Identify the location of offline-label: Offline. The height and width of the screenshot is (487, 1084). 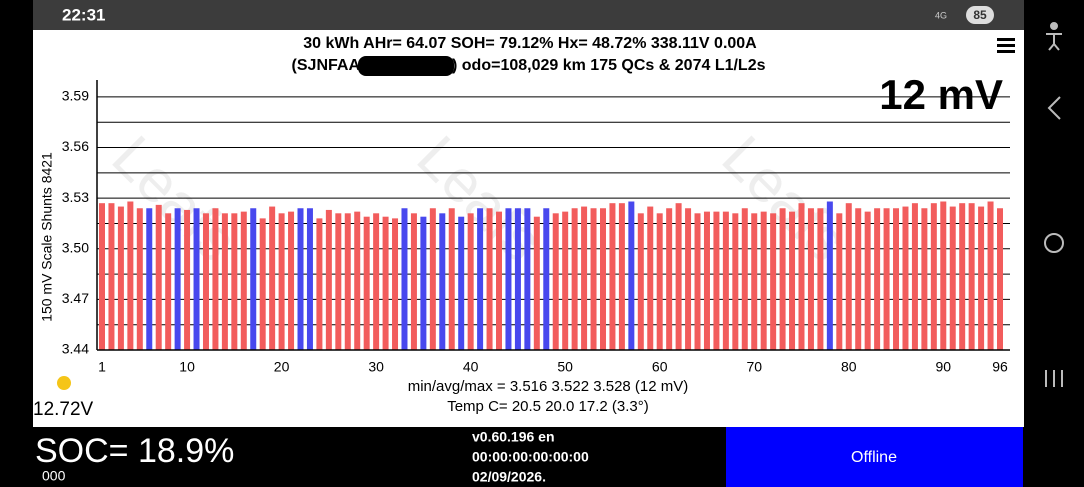
(874, 457).